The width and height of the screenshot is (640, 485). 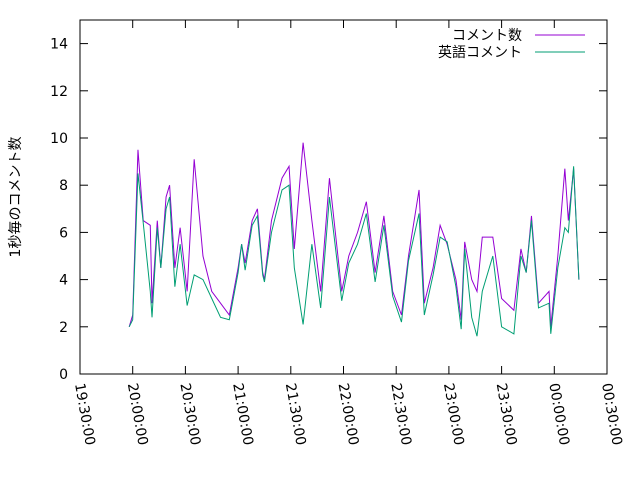 I want to click on y-tick-label: 12, so click(x=59, y=92).